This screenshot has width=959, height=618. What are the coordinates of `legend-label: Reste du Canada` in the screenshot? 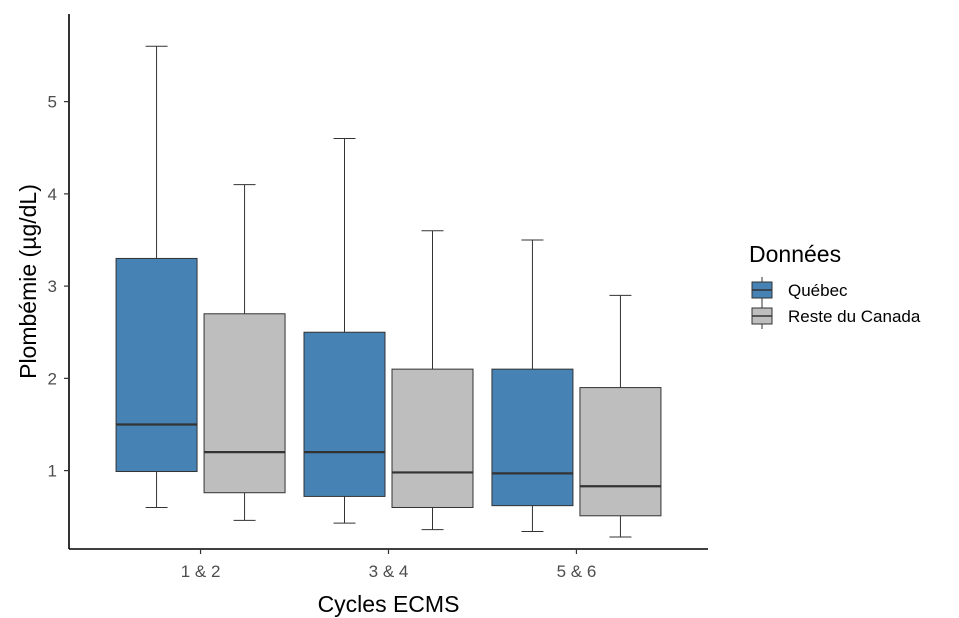 It's located at (854, 316).